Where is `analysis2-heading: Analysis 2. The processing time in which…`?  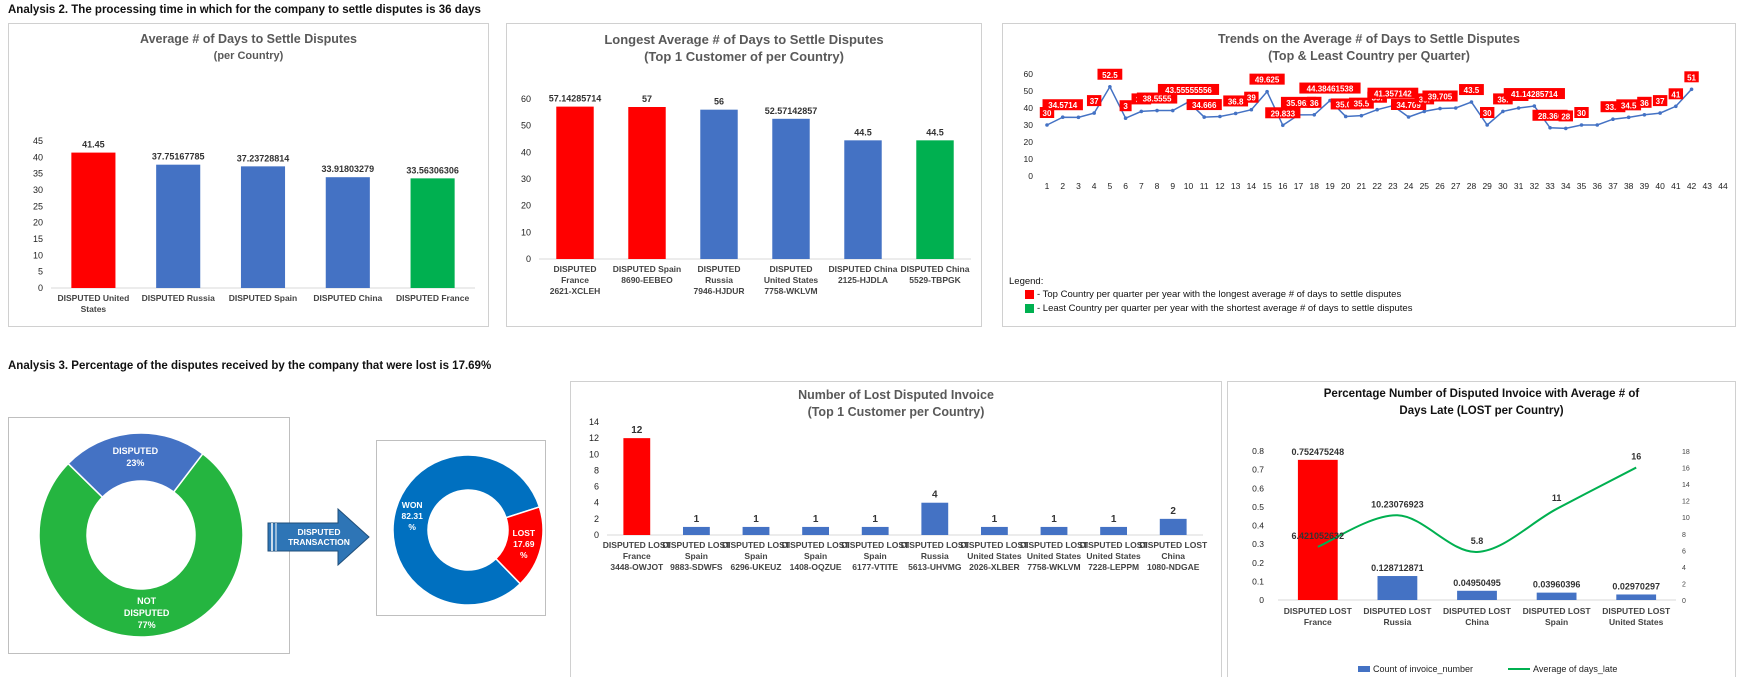 analysis2-heading: Analysis 2. The processing time in which… is located at coordinates (244, 10).